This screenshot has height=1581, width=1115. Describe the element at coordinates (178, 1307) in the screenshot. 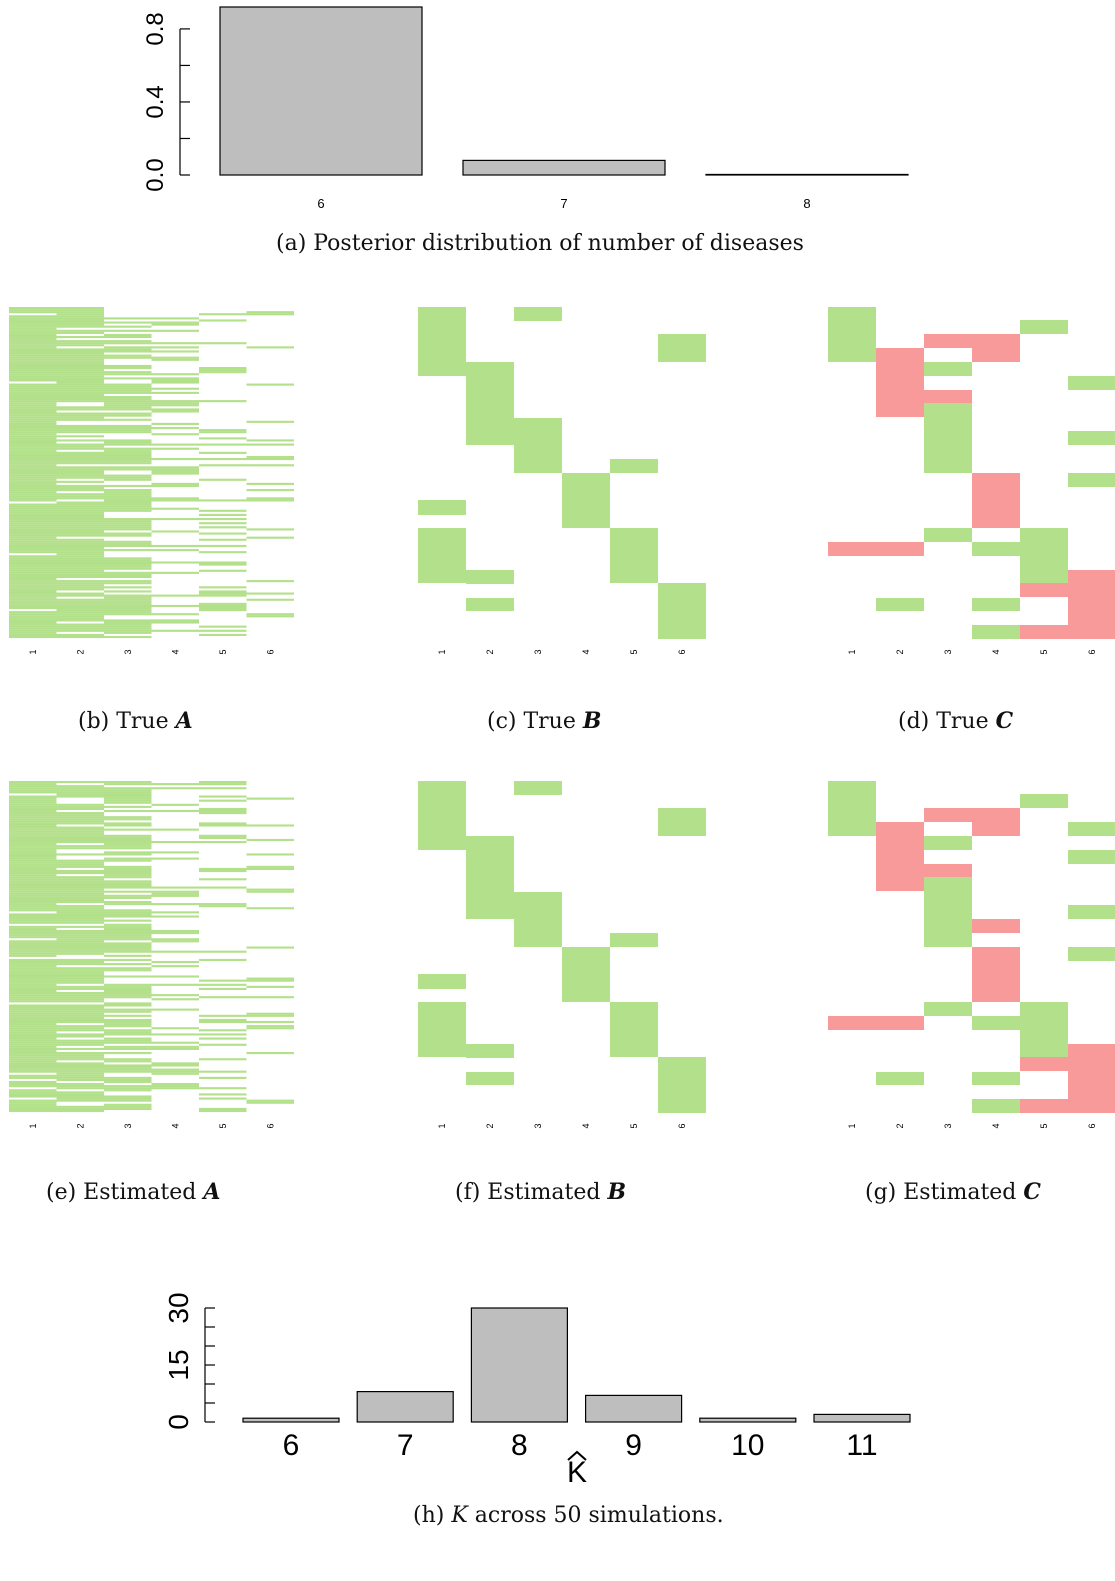

I see `ytick-label: 30` at that location.